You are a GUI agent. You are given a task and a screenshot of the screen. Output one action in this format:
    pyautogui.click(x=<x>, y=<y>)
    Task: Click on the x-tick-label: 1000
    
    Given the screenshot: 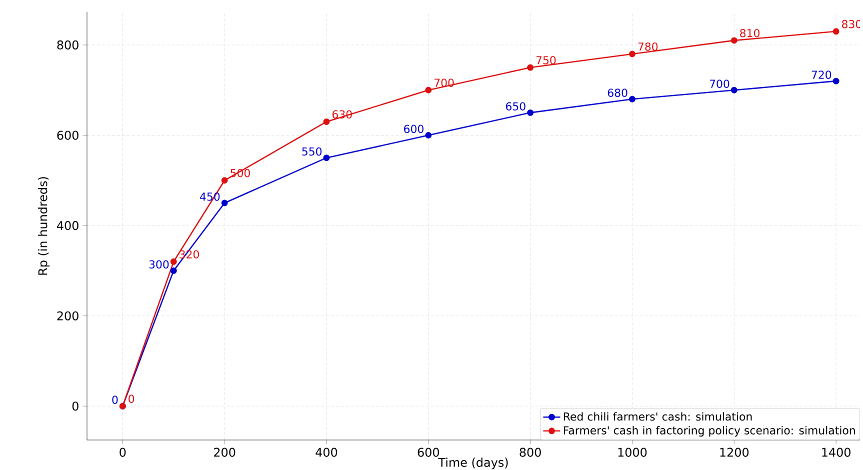 What is the action you would take?
    pyautogui.click(x=632, y=452)
    